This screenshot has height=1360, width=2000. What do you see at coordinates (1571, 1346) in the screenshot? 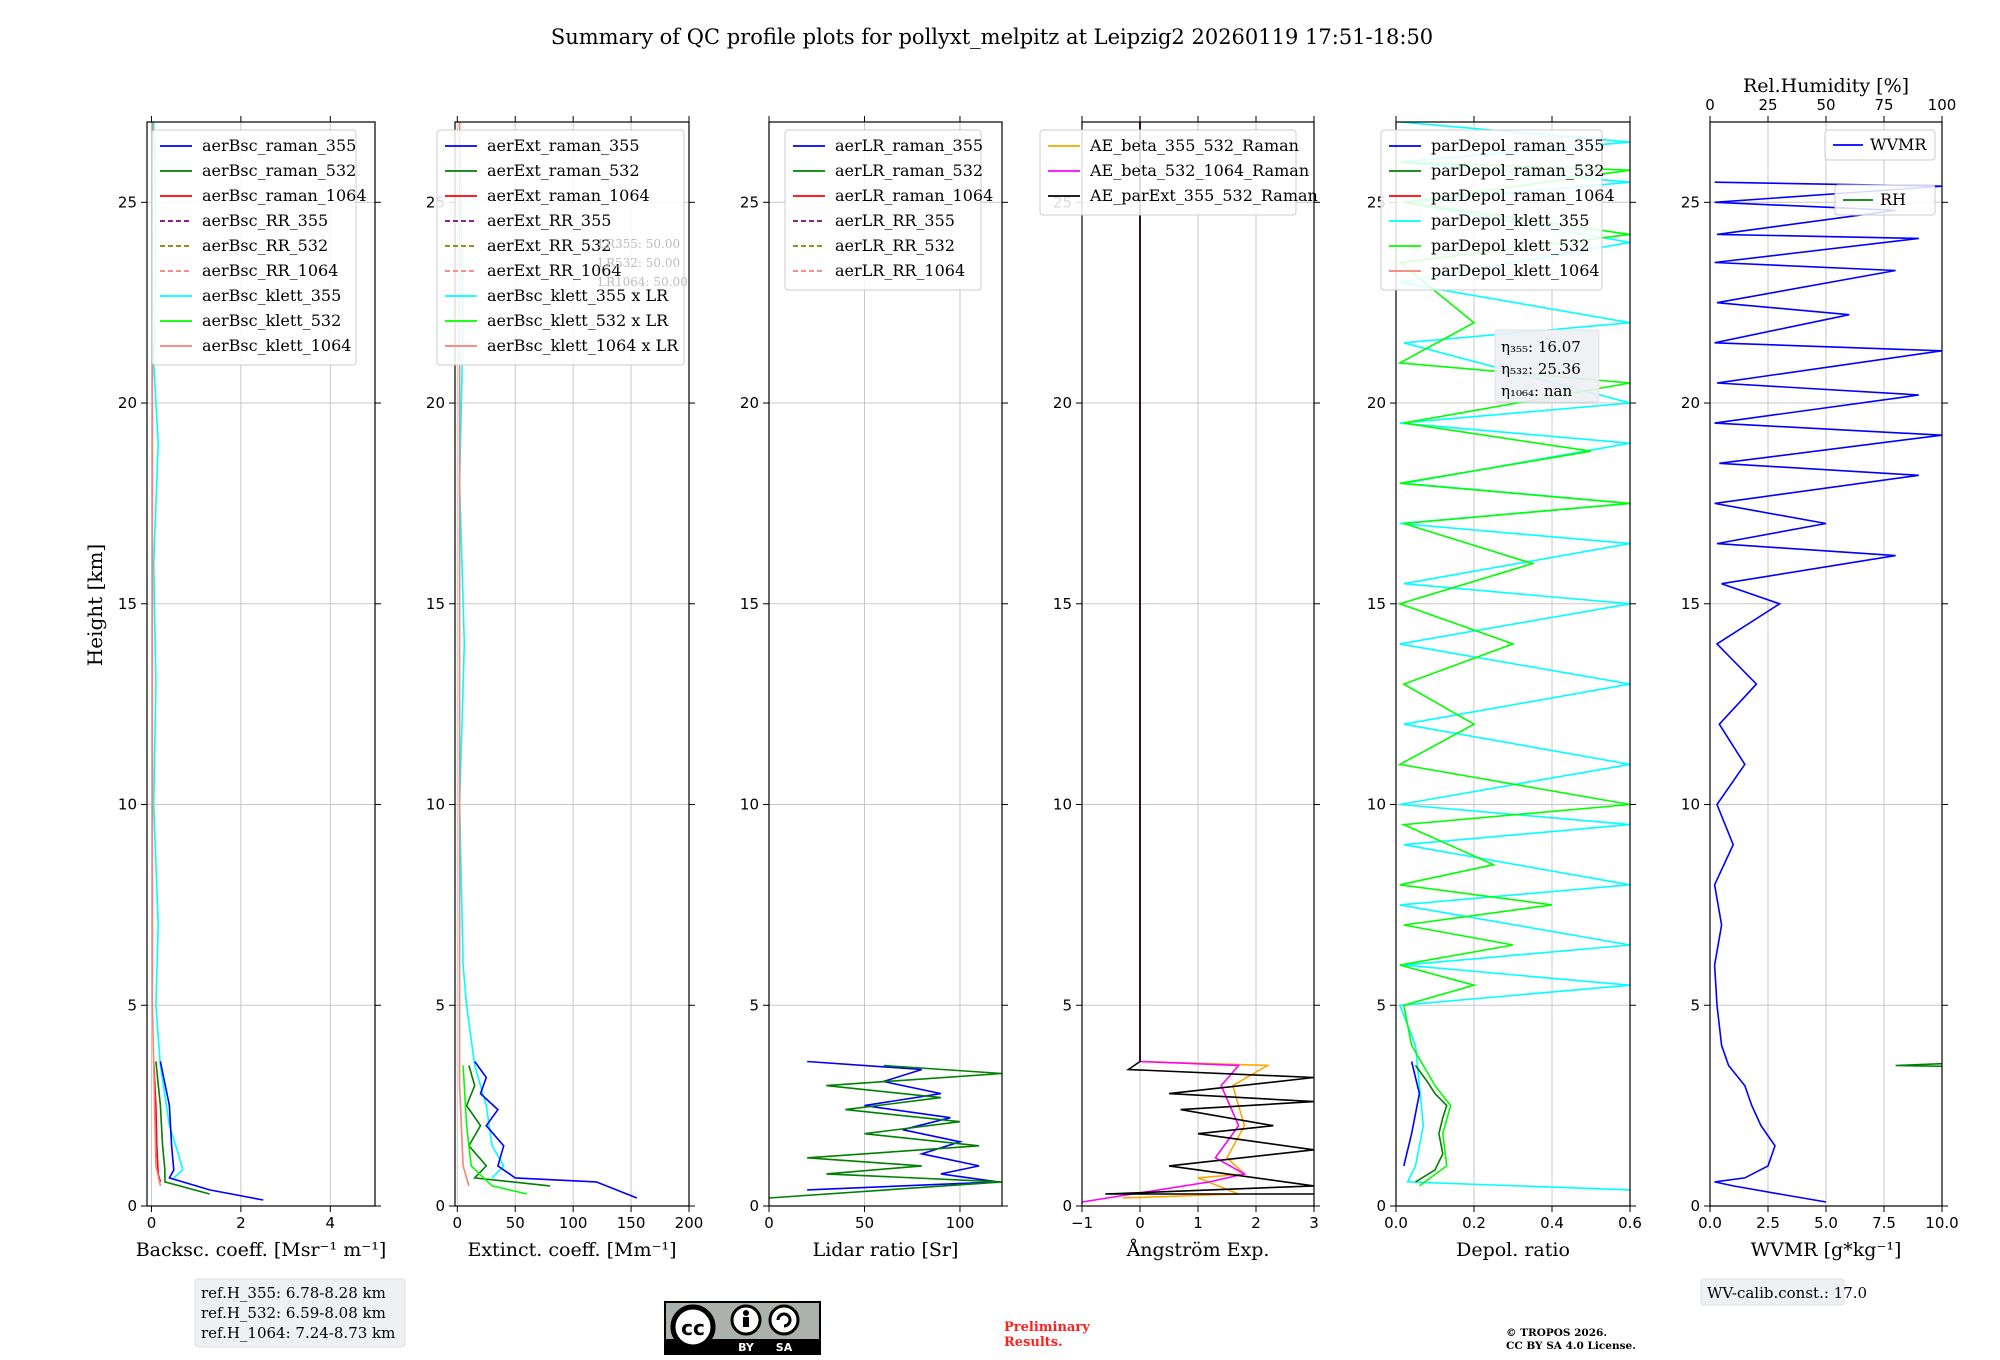
I see `copyright-line-2: CC BY SA 4.0 License.` at bounding box center [1571, 1346].